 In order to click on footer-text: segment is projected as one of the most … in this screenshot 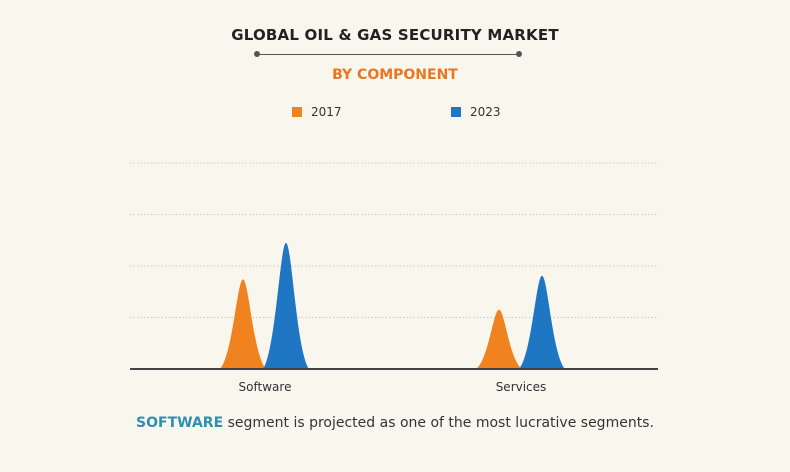, I will do `click(438, 423)`.